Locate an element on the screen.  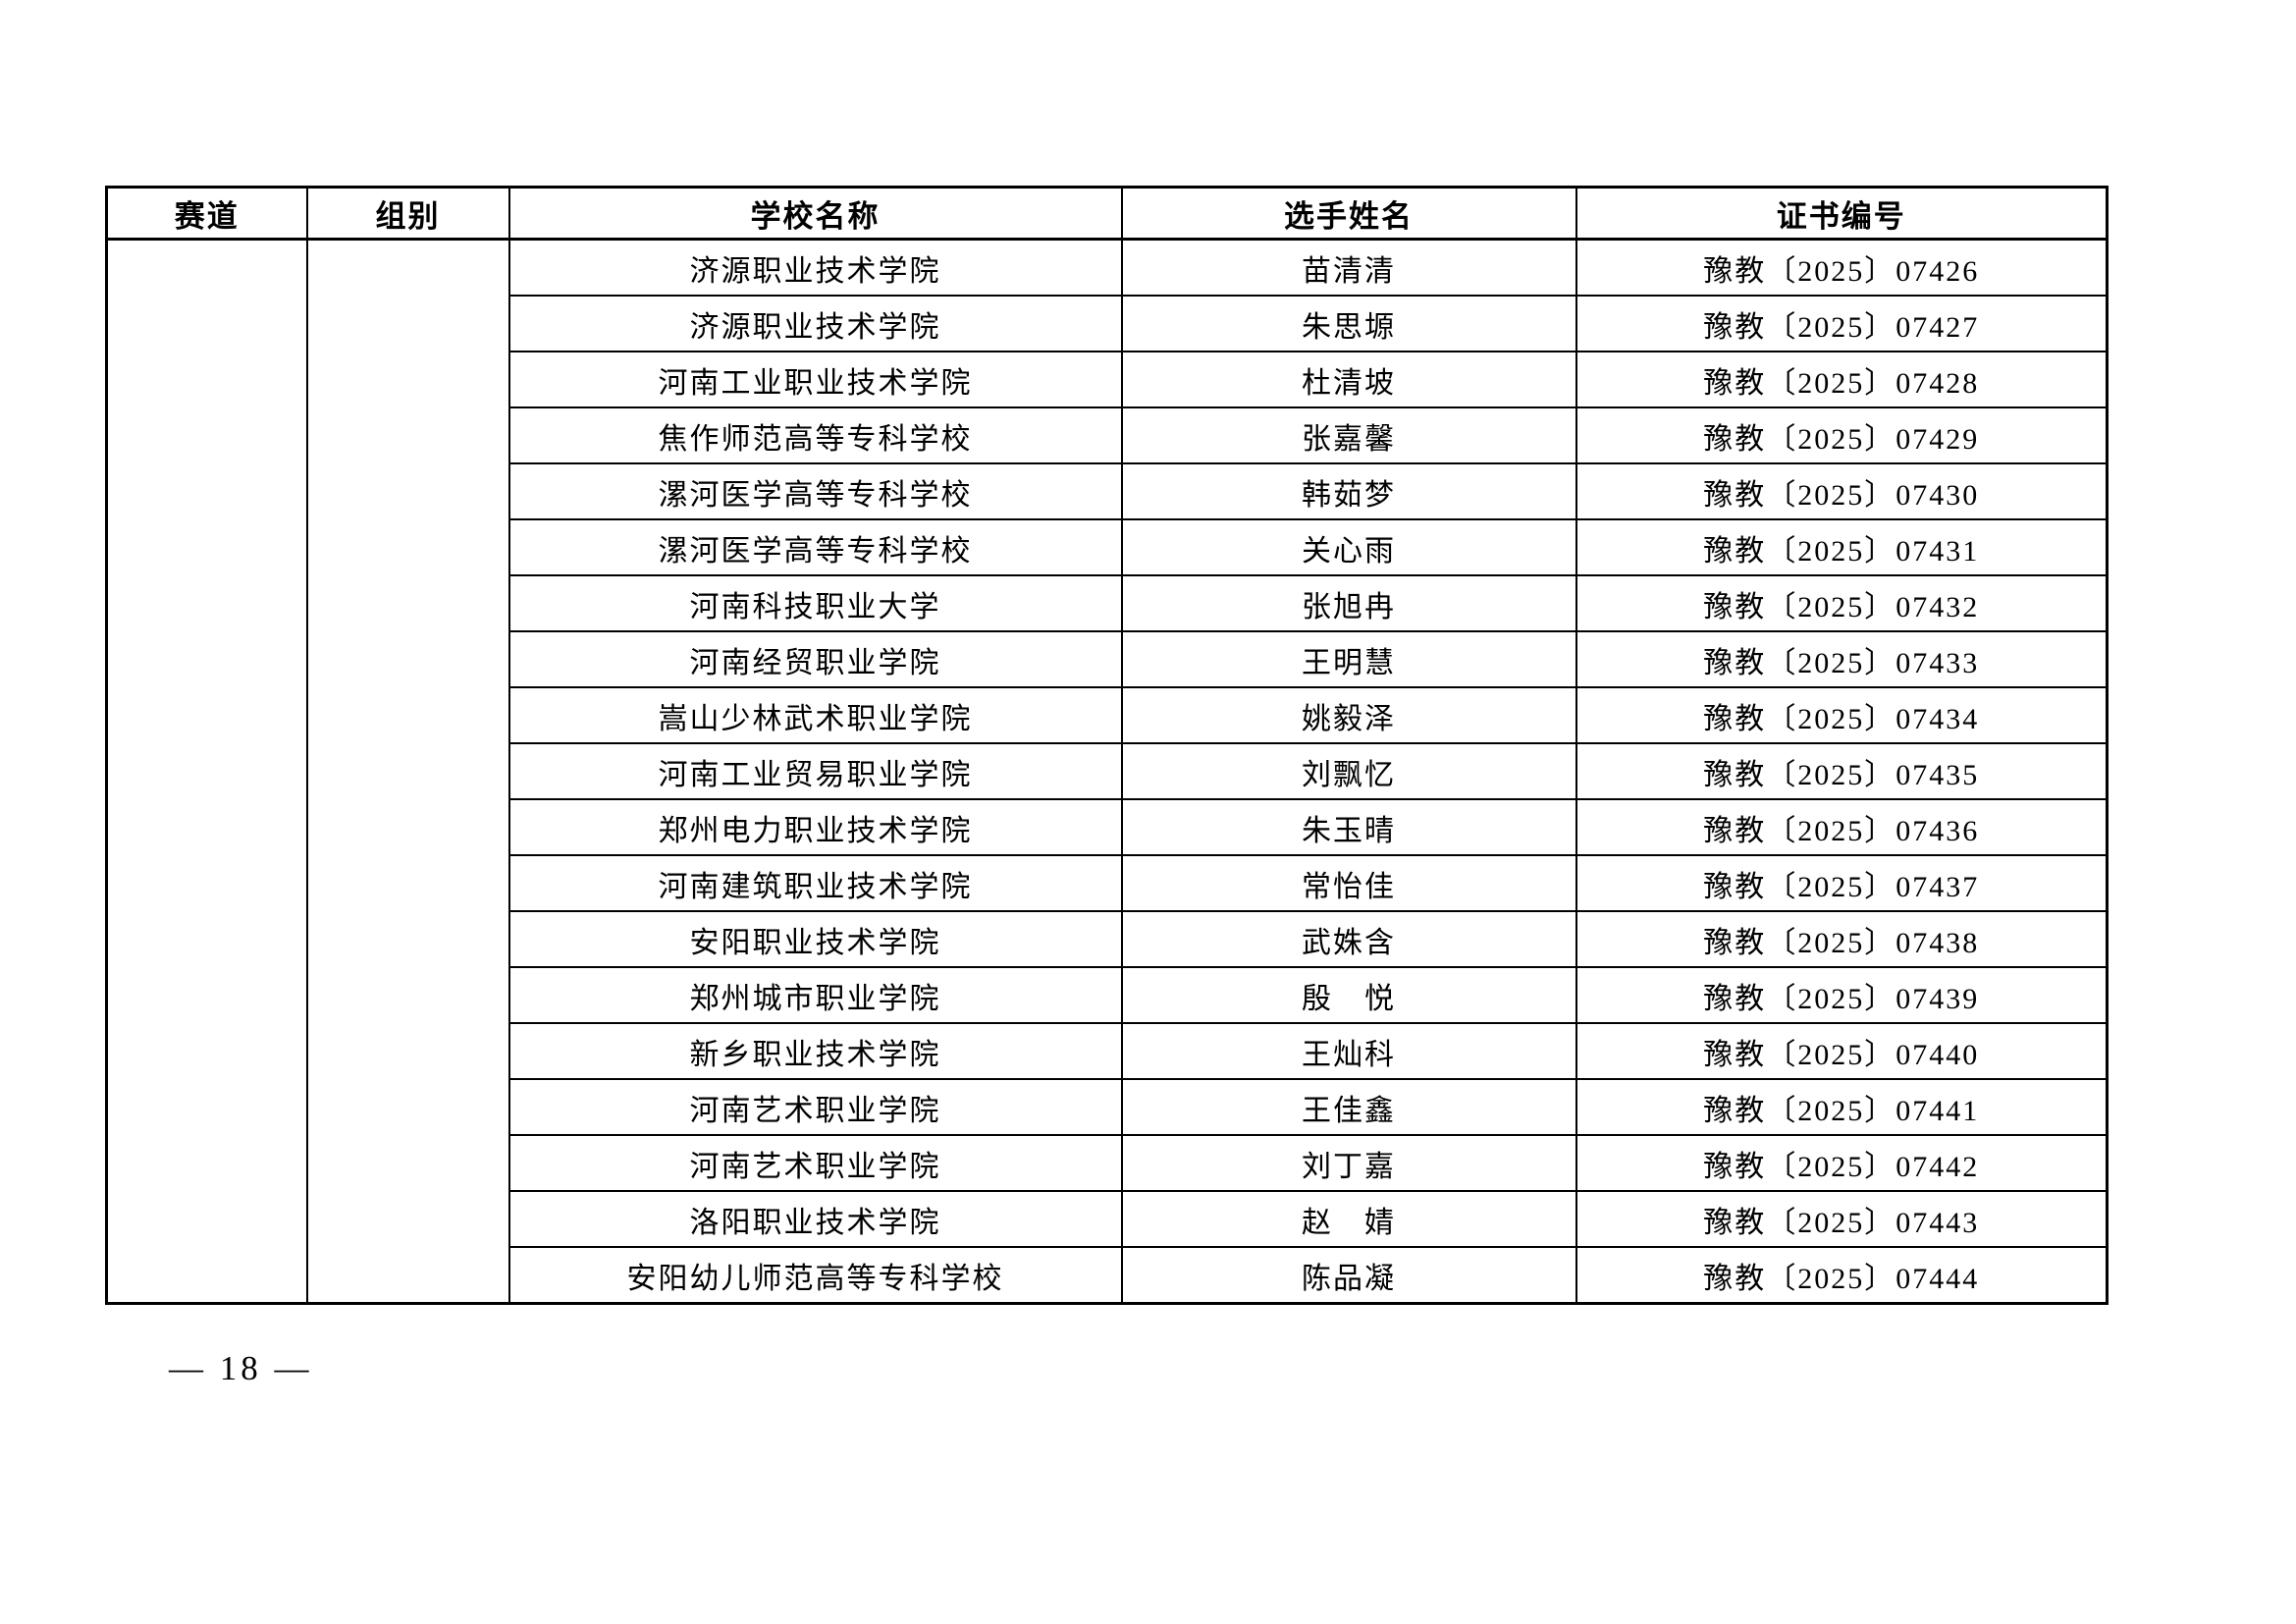
cert-cell: 豫教〔2025〕07437 is located at coordinates (1842, 883).